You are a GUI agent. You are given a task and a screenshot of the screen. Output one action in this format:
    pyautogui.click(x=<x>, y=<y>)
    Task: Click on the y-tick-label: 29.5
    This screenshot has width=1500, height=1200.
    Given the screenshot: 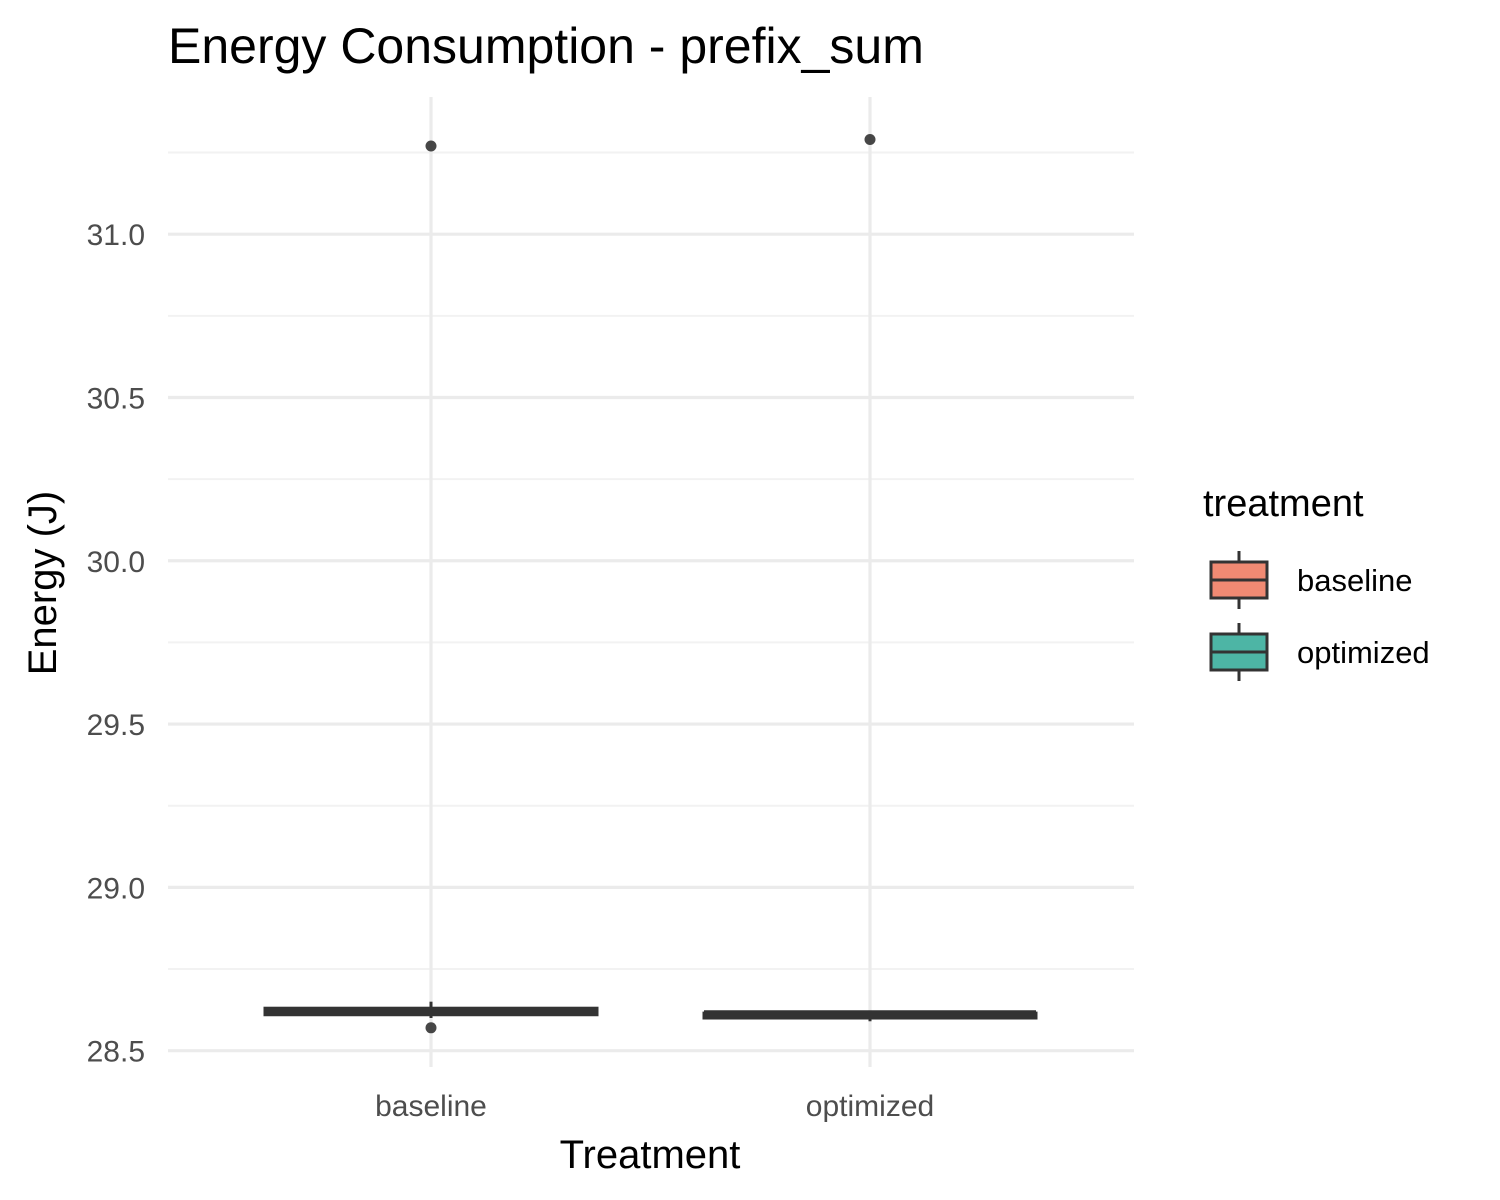 What is the action you would take?
    pyautogui.click(x=116, y=725)
    